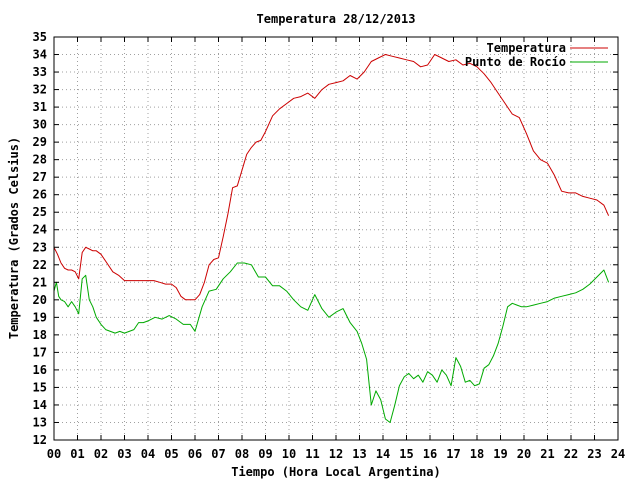  I want to click on y-tick-label: 19, so click(40, 317).